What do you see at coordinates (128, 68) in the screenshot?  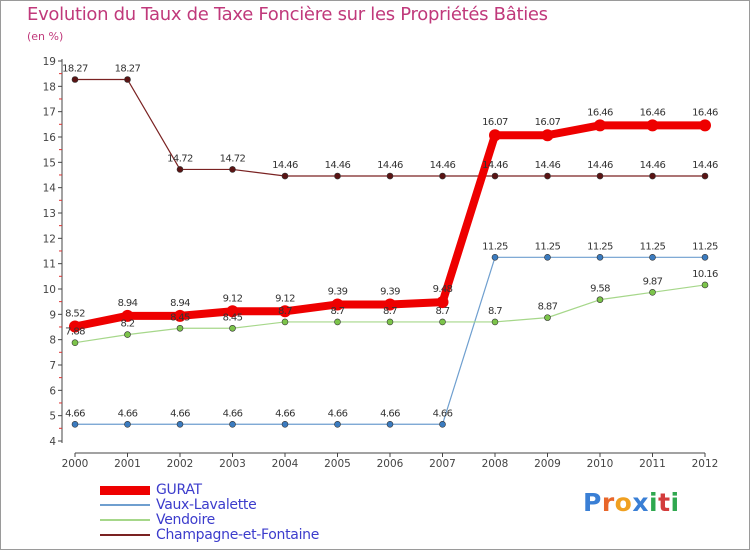 I see `data-label: 18.27` at bounding box center [128, 68].